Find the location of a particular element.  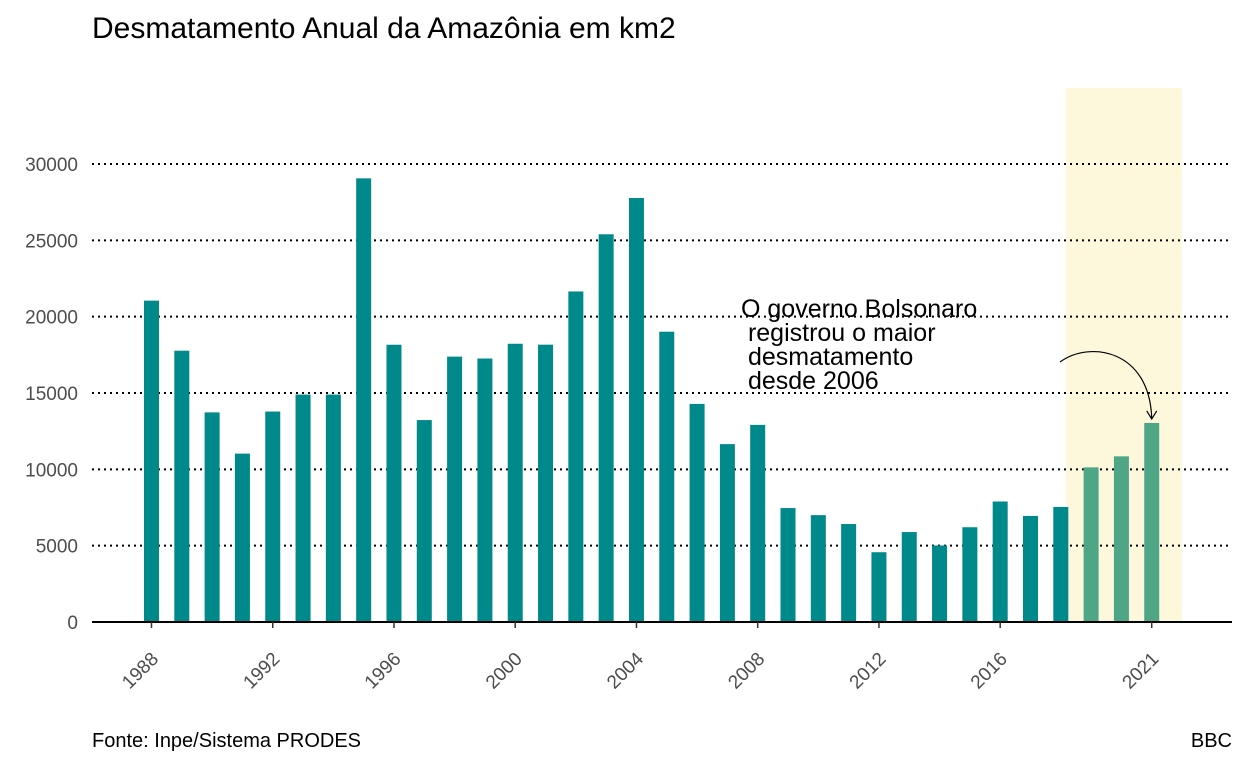

arrowhead is located at coordinates (1152, 415).